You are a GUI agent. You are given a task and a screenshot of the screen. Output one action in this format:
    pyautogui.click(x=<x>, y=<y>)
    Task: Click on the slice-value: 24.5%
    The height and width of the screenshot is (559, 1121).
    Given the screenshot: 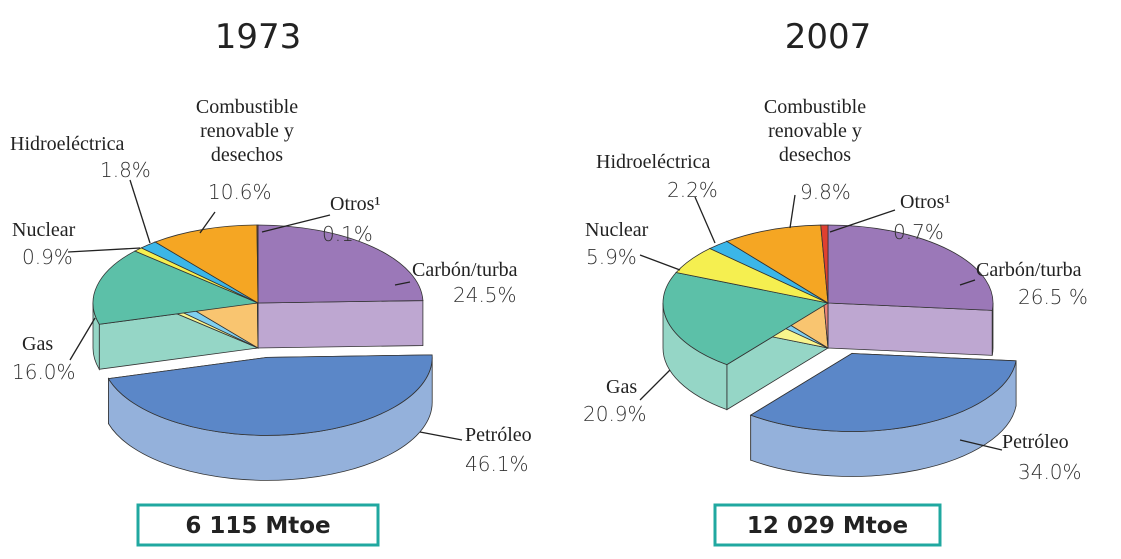 What is the action you would take?
    pyautogui.click(x=485, y=295)
    